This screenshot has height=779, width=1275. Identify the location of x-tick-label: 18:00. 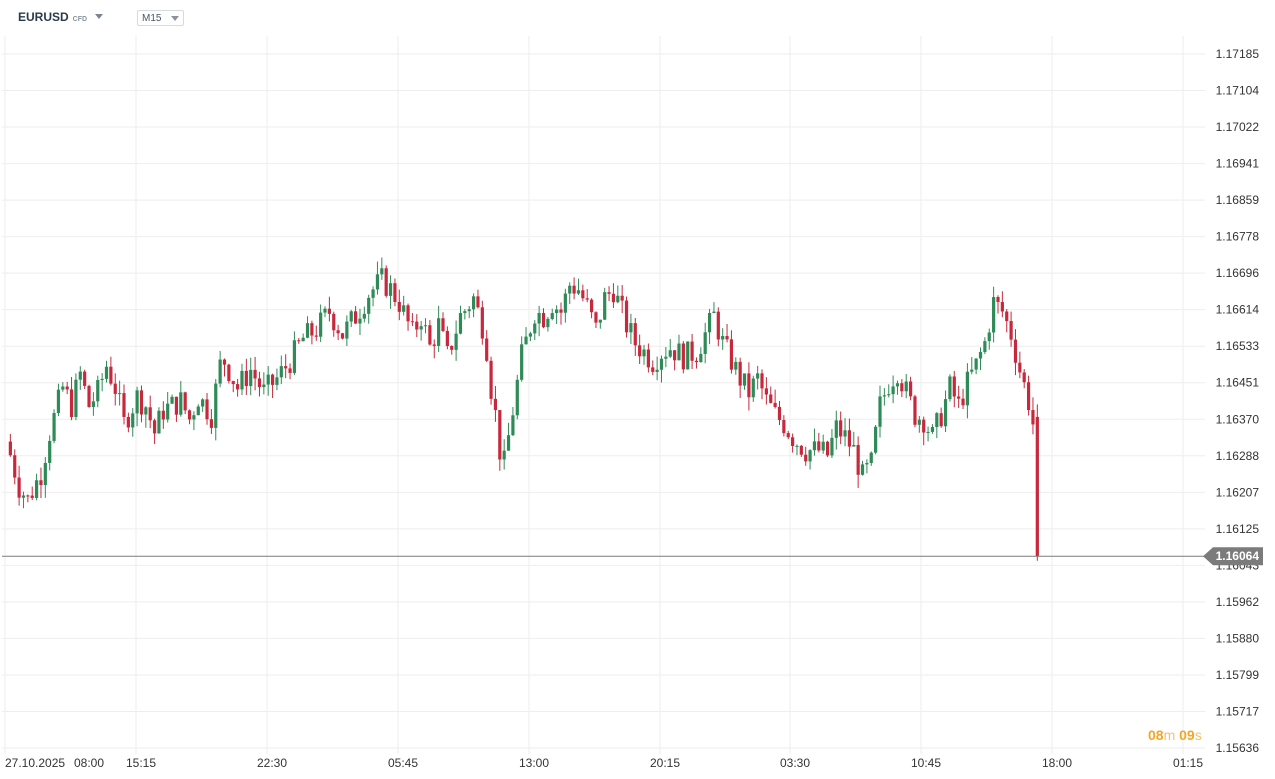
(1057, 763).